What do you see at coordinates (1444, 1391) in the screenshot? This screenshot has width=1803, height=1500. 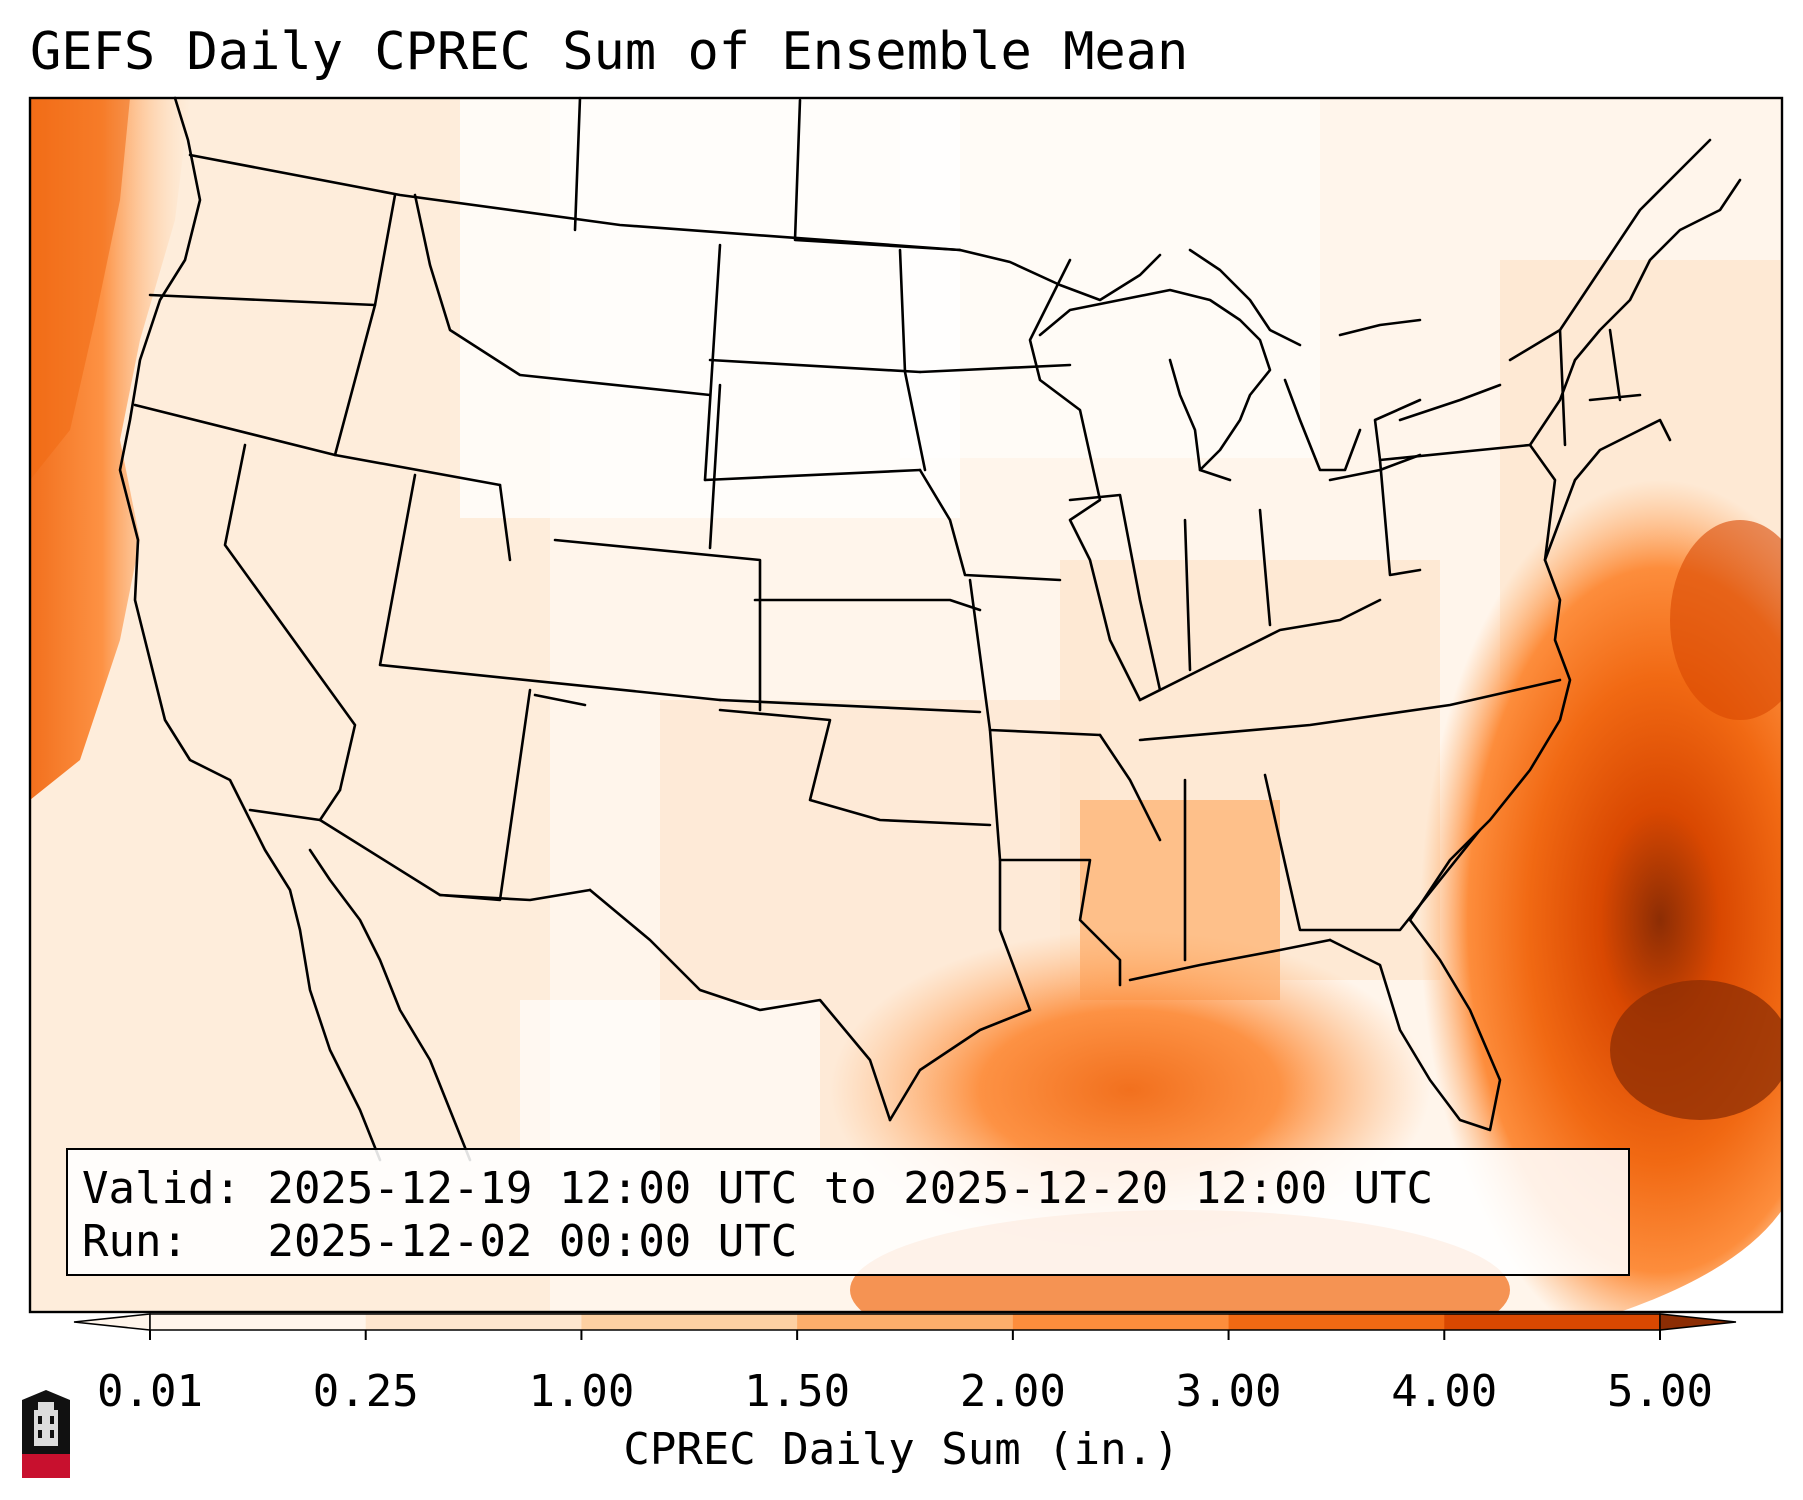 I see `colorbar-tick-label: 4.00` at bounding box center [1444, 1391].